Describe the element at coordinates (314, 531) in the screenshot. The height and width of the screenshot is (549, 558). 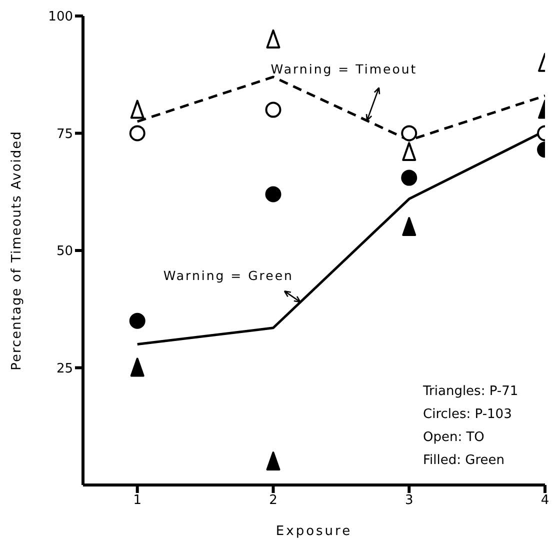
I see `x-axis-title: Exposure` at that location.